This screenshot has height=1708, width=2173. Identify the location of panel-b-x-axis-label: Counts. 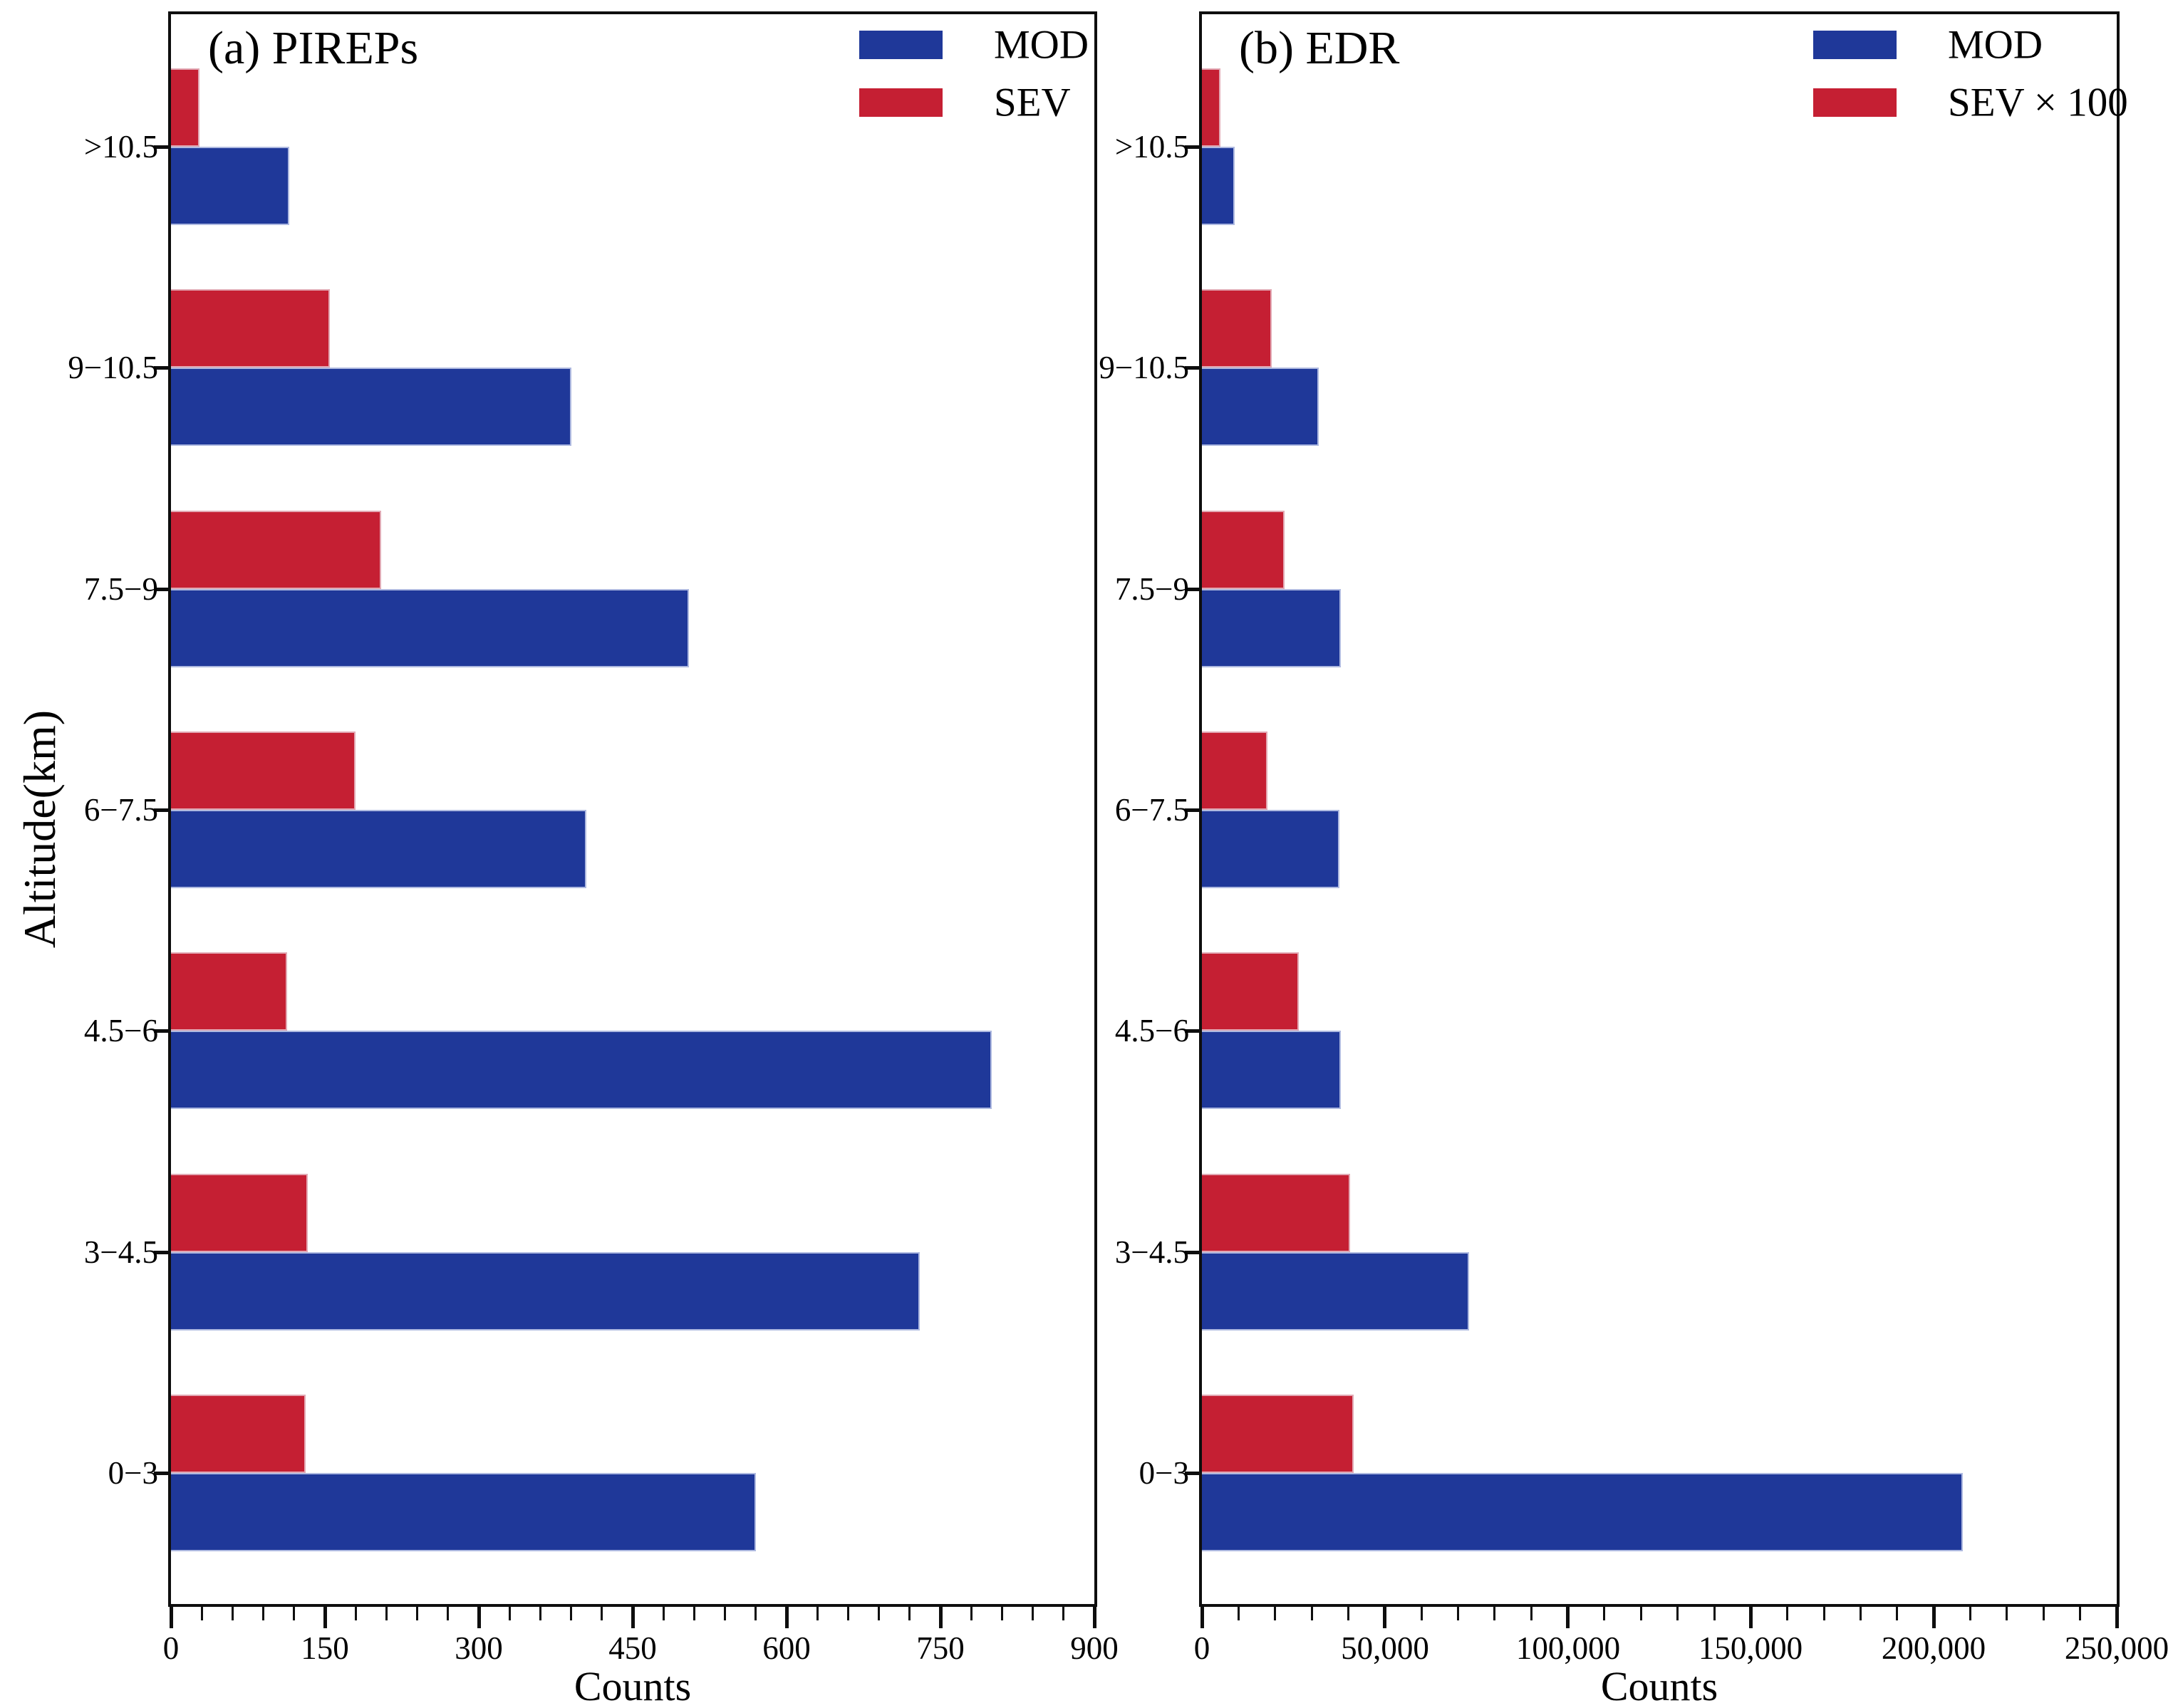
(1659, 1685).